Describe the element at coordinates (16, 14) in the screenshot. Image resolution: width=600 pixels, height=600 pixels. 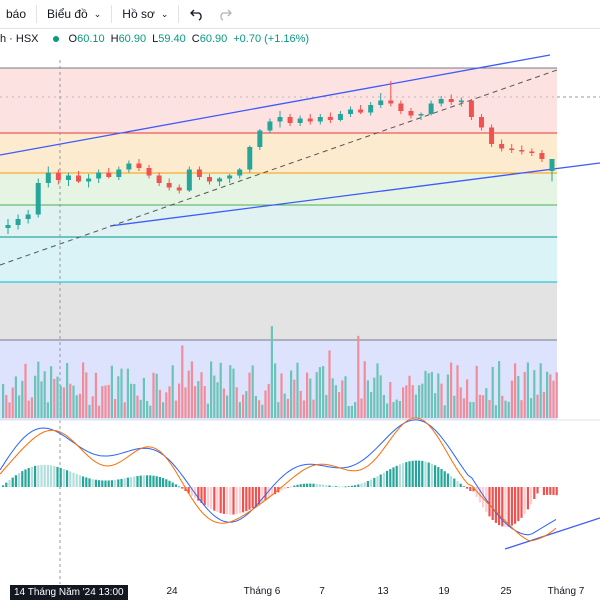
I see `toolbar-alert-button: báo` at that location.